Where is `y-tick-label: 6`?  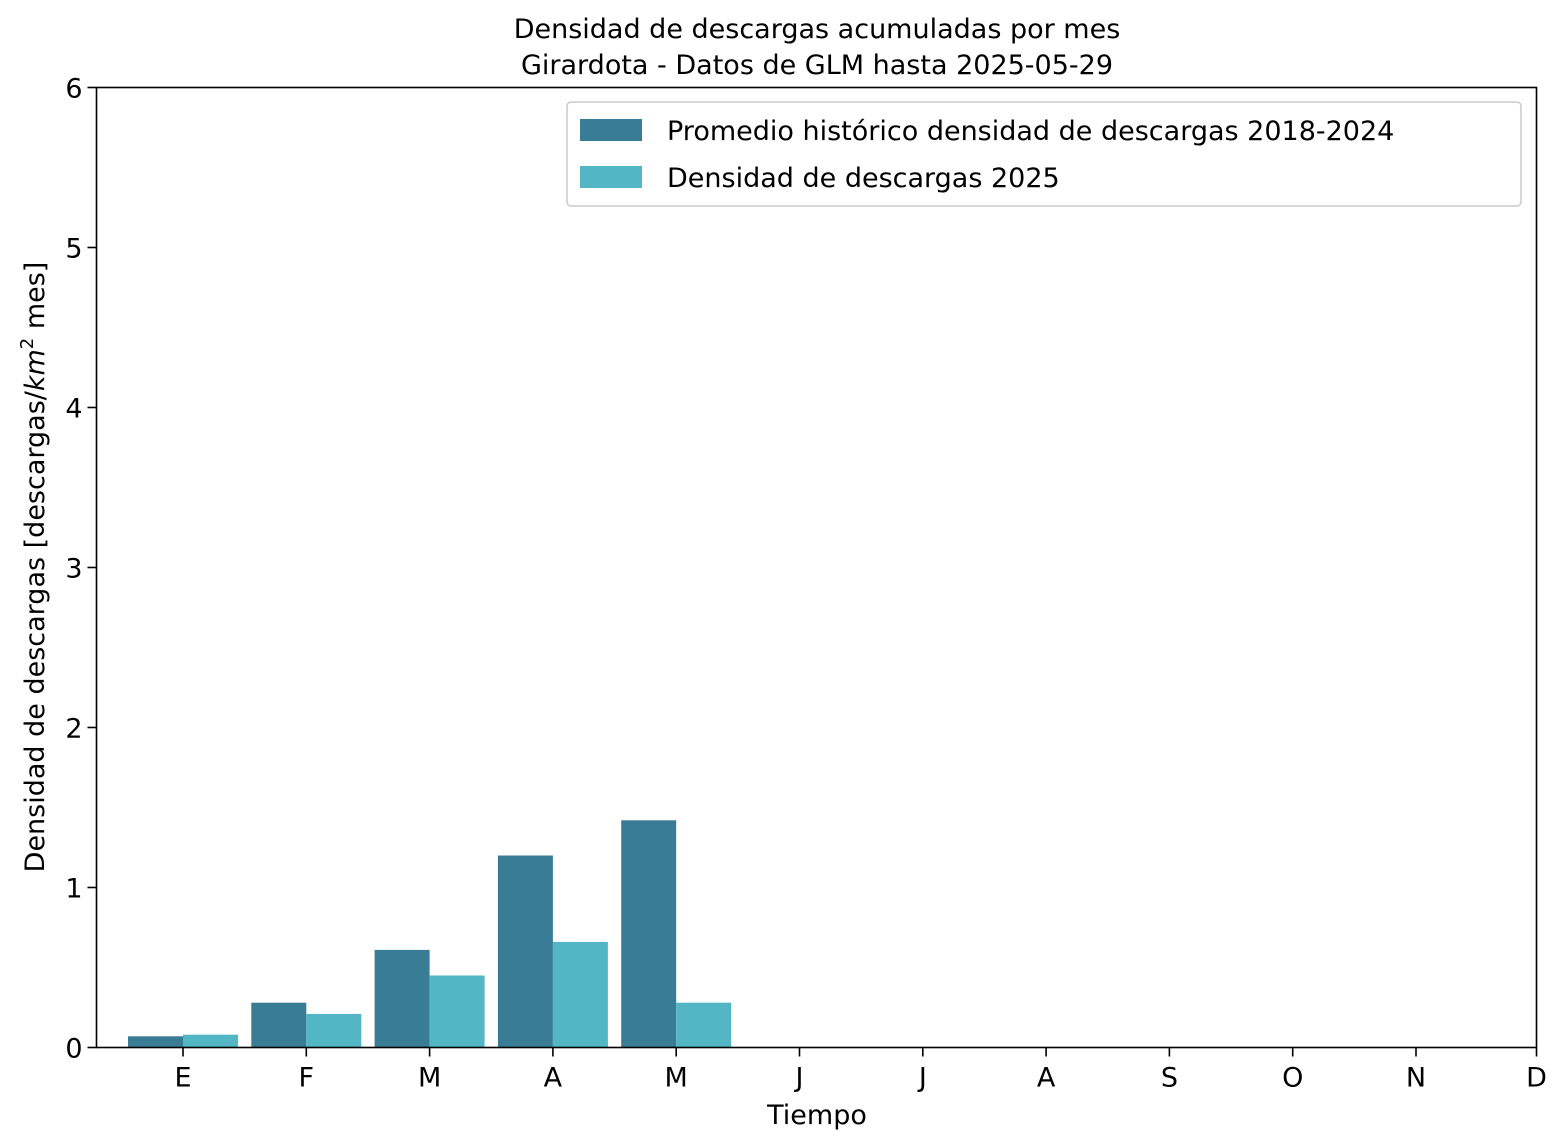
y-tick-label: 6 is located at coordinates (73, 89).